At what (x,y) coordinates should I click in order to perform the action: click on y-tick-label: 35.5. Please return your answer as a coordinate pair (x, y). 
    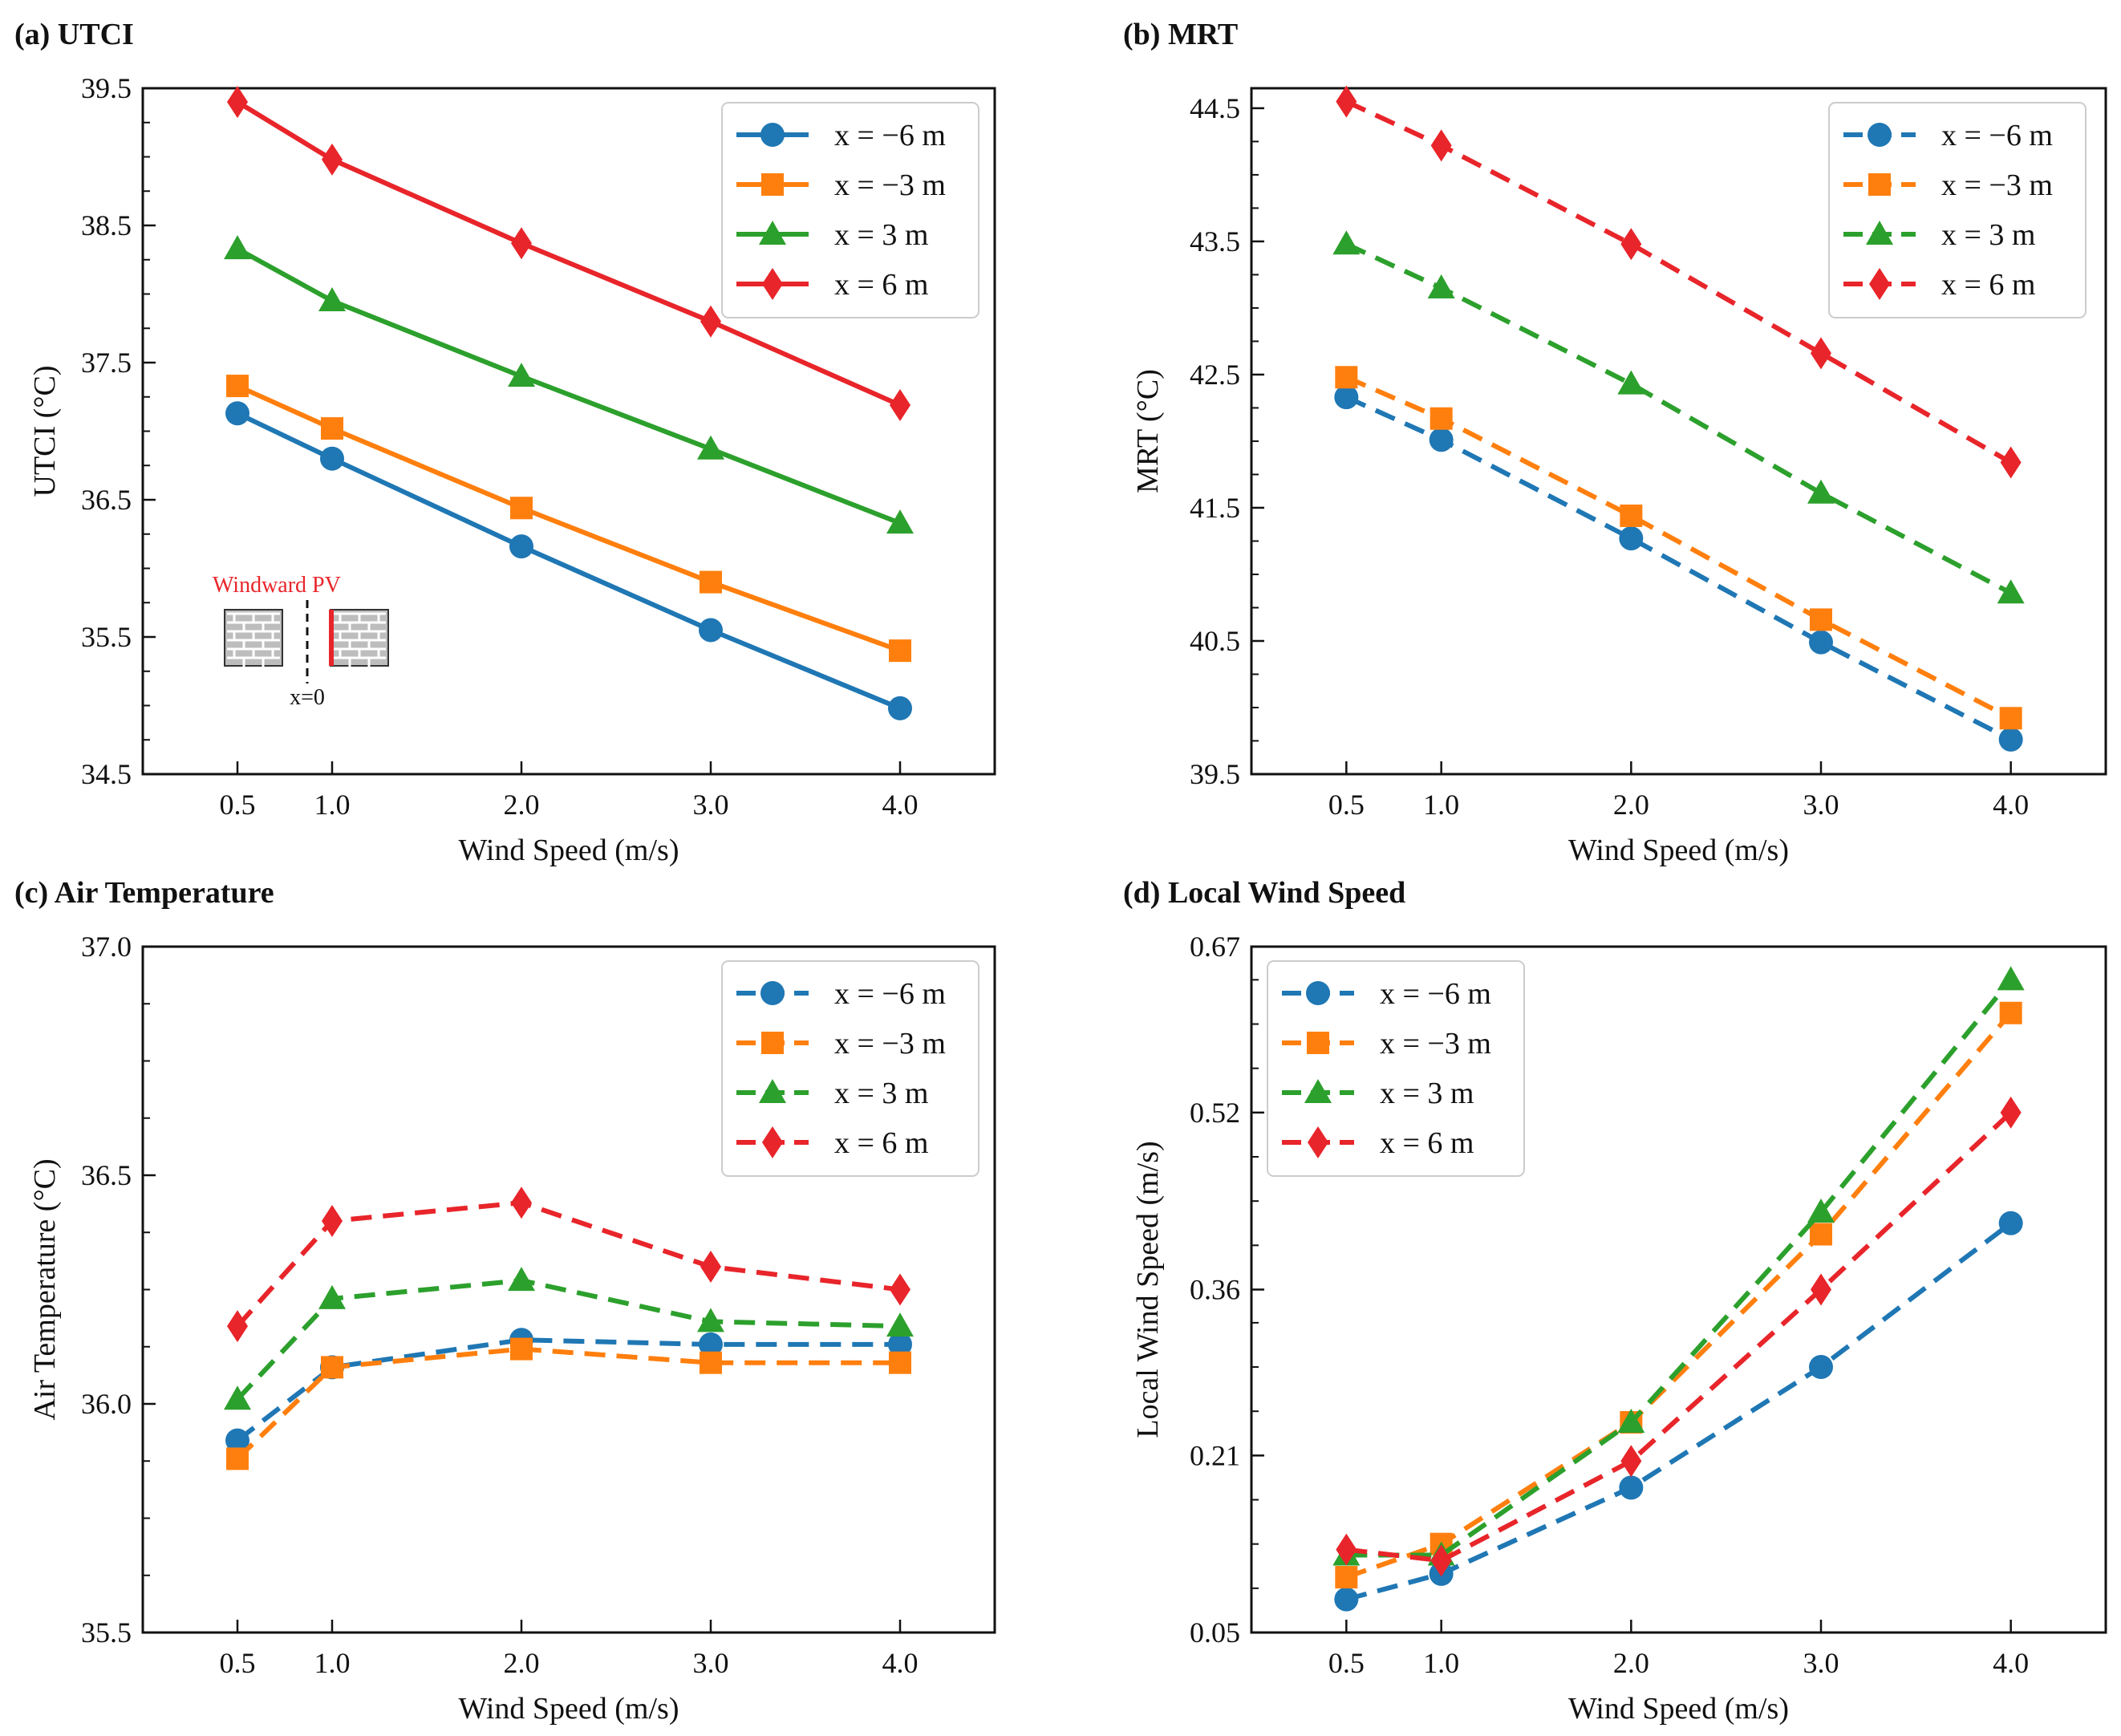
    Looking at the image, I should click on (106, 1633).